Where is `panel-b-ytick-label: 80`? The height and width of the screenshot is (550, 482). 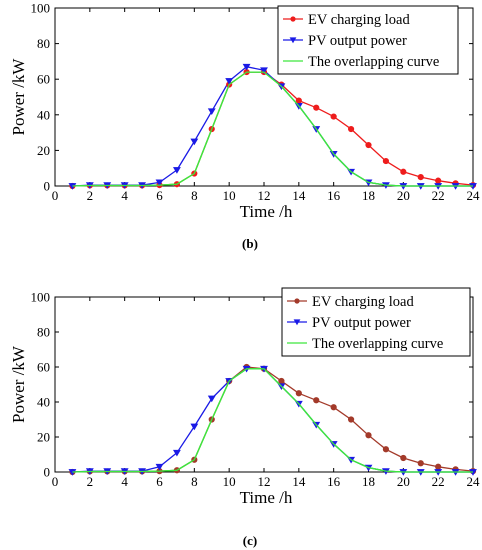
panel-b-ytick-label: 80 is located at coordinates (43, 43).